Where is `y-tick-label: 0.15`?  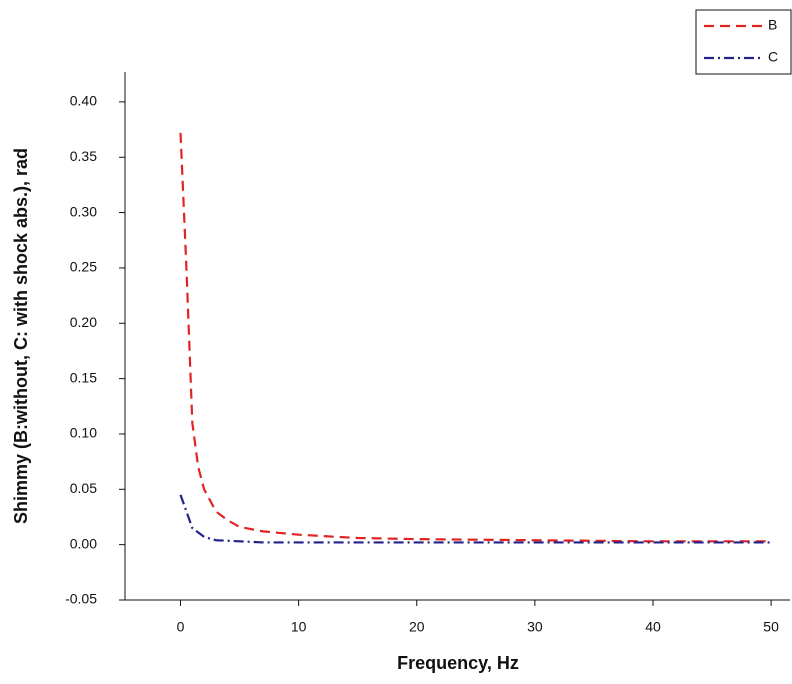 y-tick-label: 0.15 is located at coordinates (83, 377).